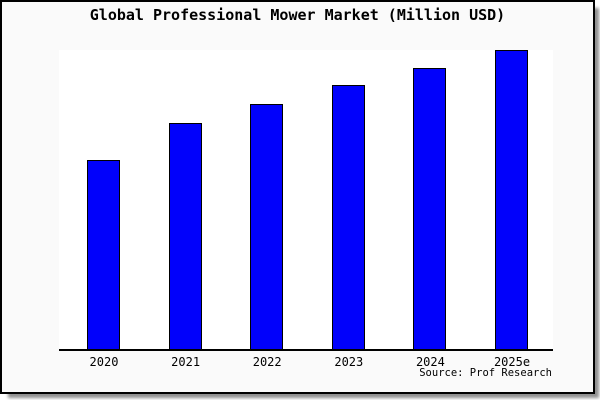  Describe the element at coordinates (186, 362) in the screenshot. I see `x-label-2021: 2021` at that location.